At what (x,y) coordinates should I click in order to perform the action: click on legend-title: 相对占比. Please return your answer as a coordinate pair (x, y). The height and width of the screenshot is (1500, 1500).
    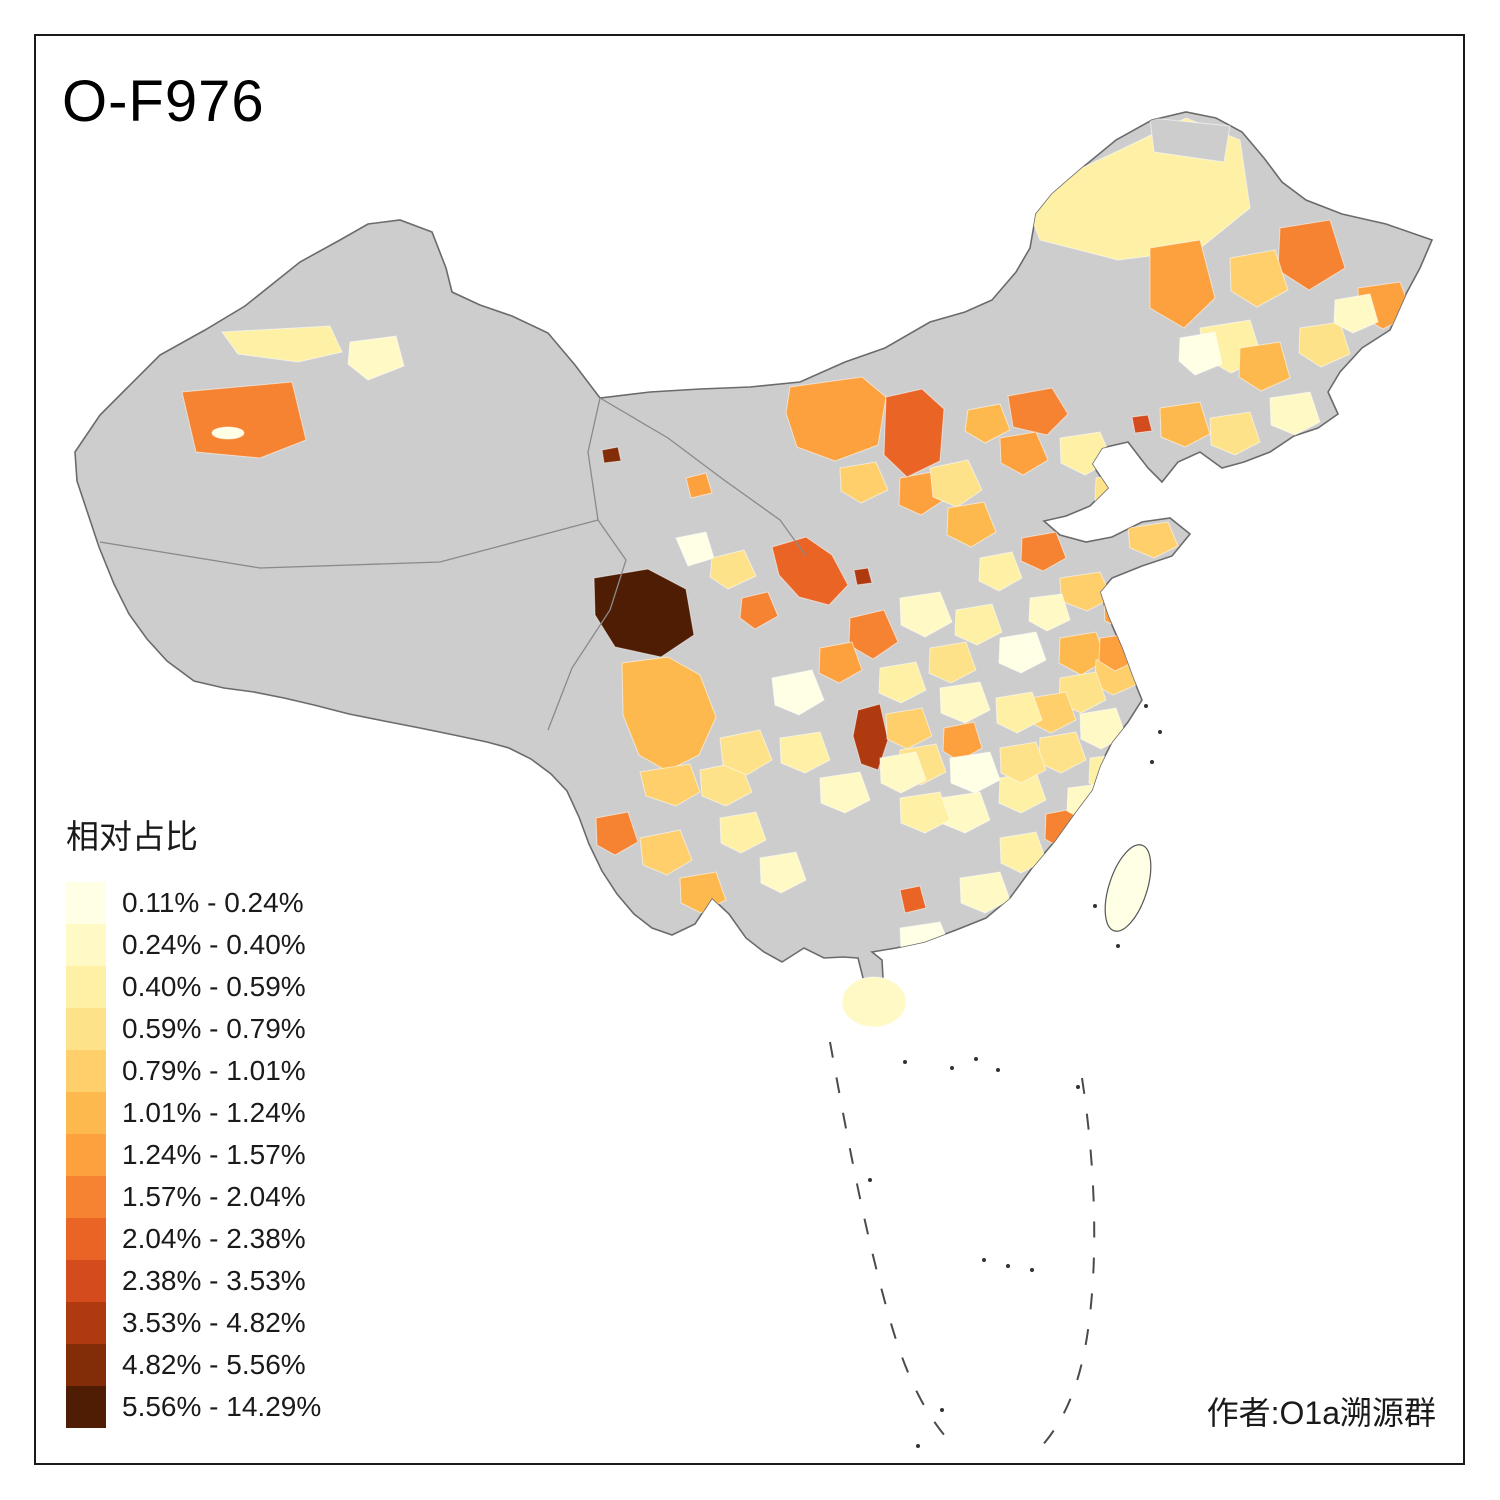
    Looking at the image, I should click on (132, 836).